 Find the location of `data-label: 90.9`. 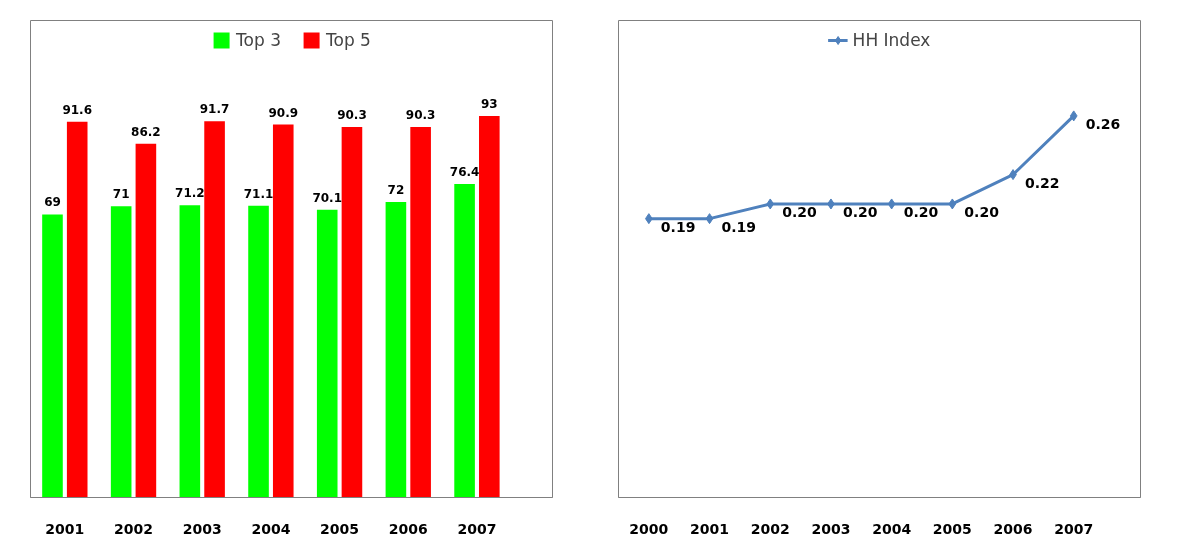

data-label: 90.9 is located at coordinates (283, 112).